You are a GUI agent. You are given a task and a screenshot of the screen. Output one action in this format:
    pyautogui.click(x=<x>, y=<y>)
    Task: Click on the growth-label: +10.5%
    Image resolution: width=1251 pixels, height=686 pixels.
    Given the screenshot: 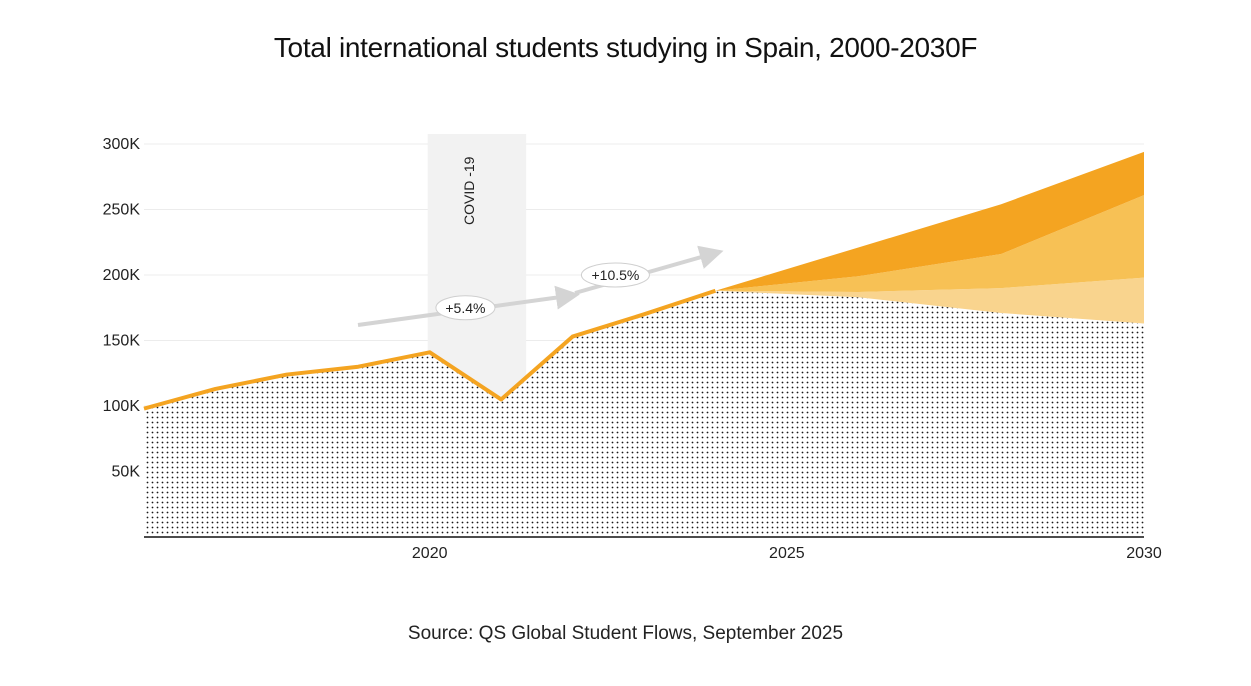 What is the action you would take?
    pyautogui.click(x=615, y=275)
    